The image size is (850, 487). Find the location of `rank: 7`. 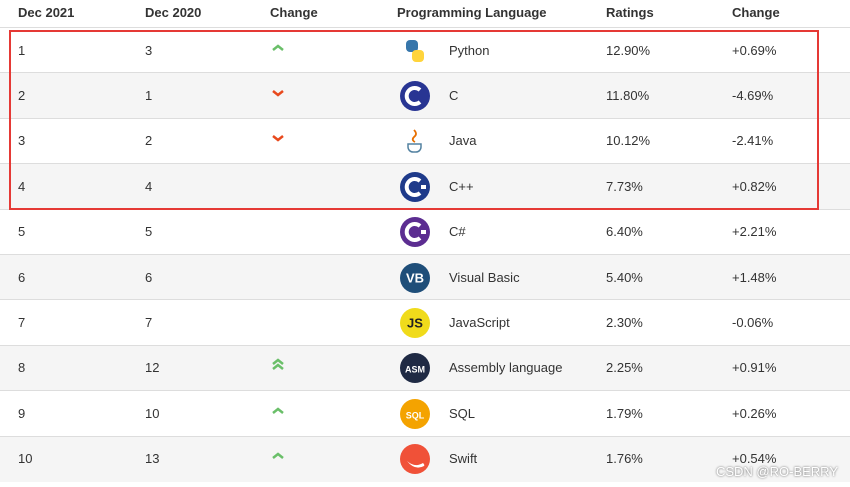

rank: 7 is located at coordinates (22, 323).